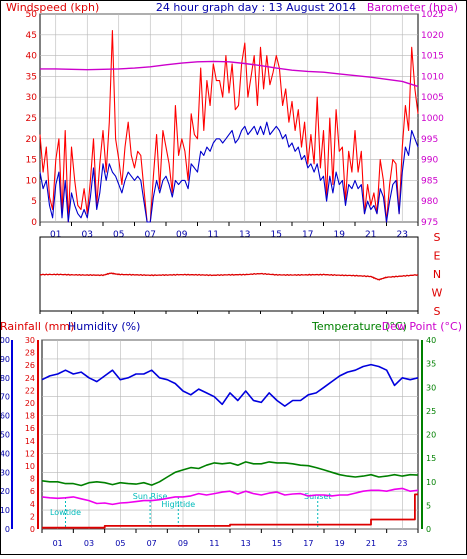 The image size is (467, 559). What do you see at coordinates (5, 472) in the screenshot?
I see `humidity-y-tick-label: 30` at bounding box center [5, 472].